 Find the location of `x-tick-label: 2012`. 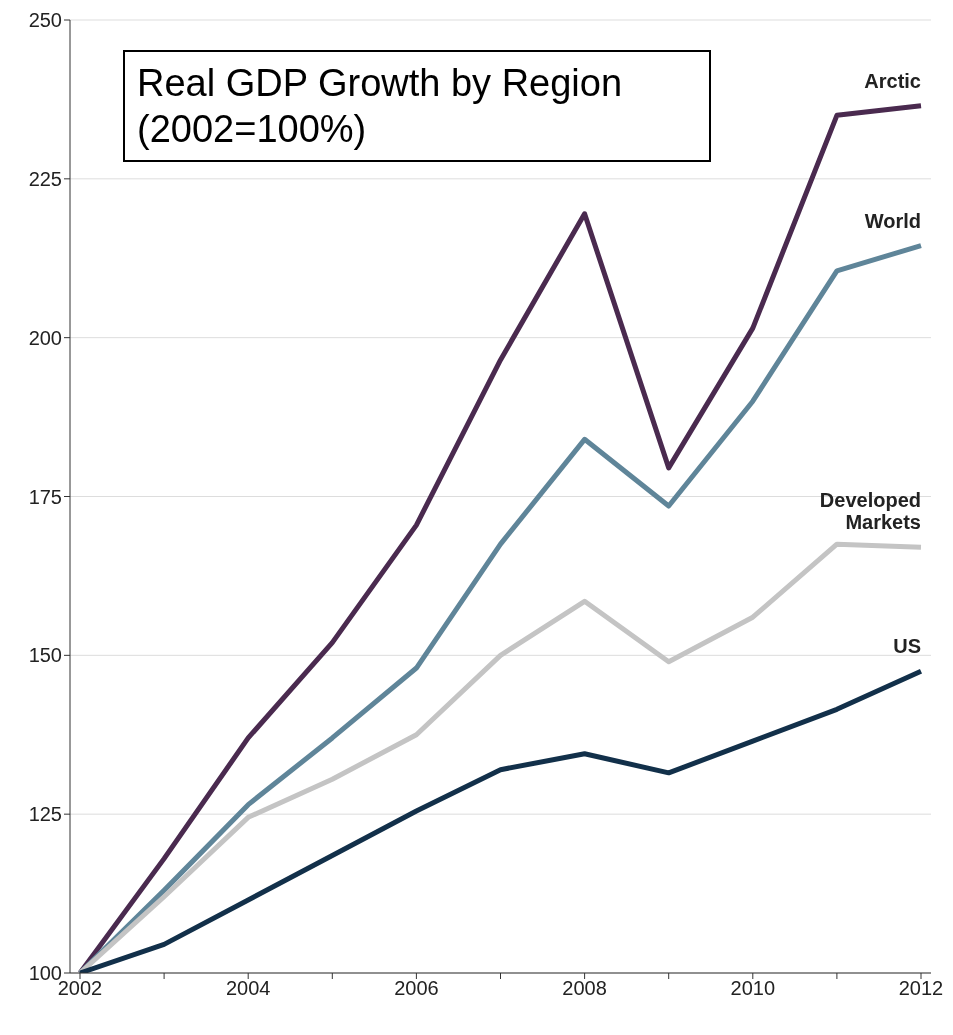

x-tick-label: 2012 is located at coordinates (921, 988).